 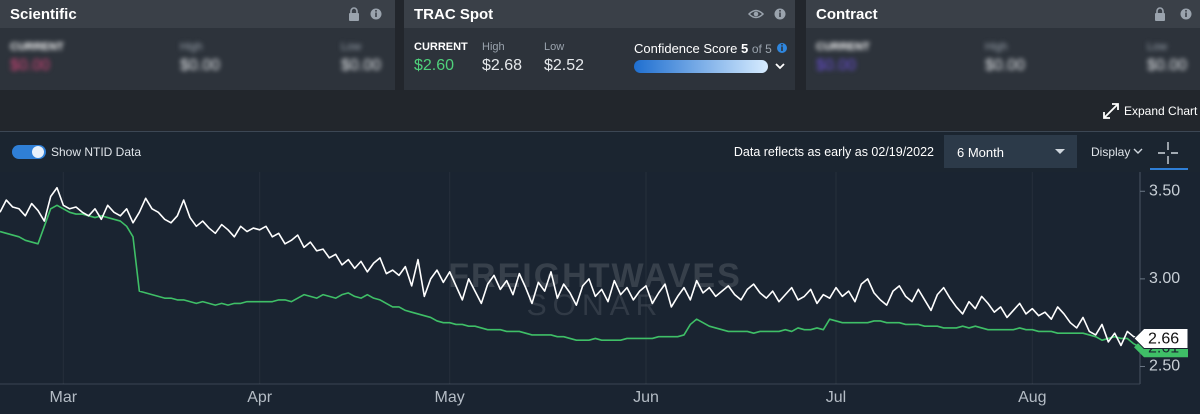 I want to click on high-value: $2.68, so click(x=502, y=65).